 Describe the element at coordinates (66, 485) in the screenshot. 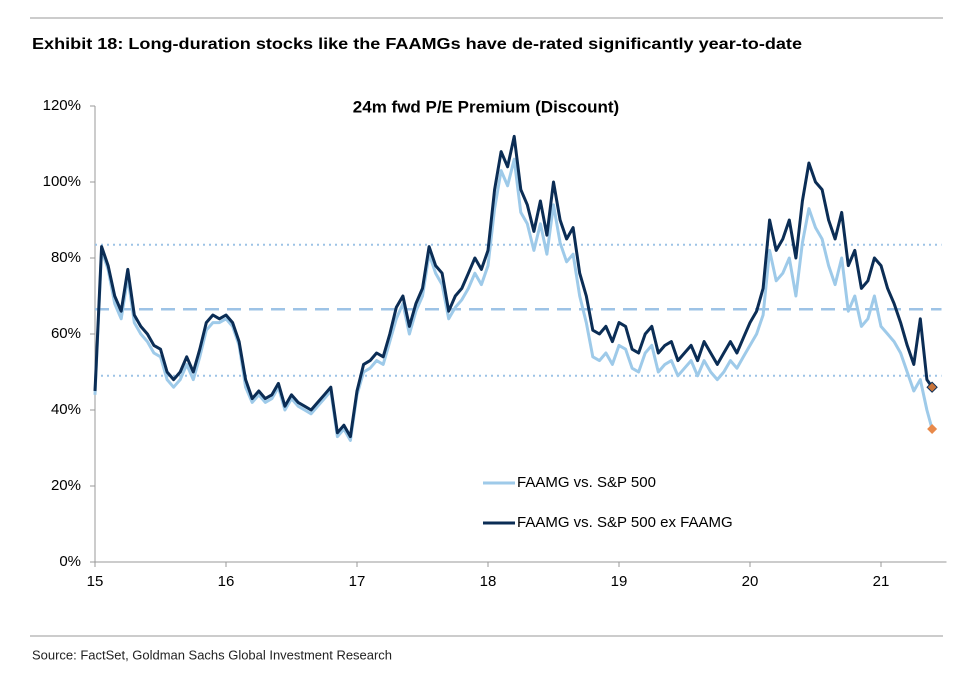

I see `y-tick-label: 20%` at that location.